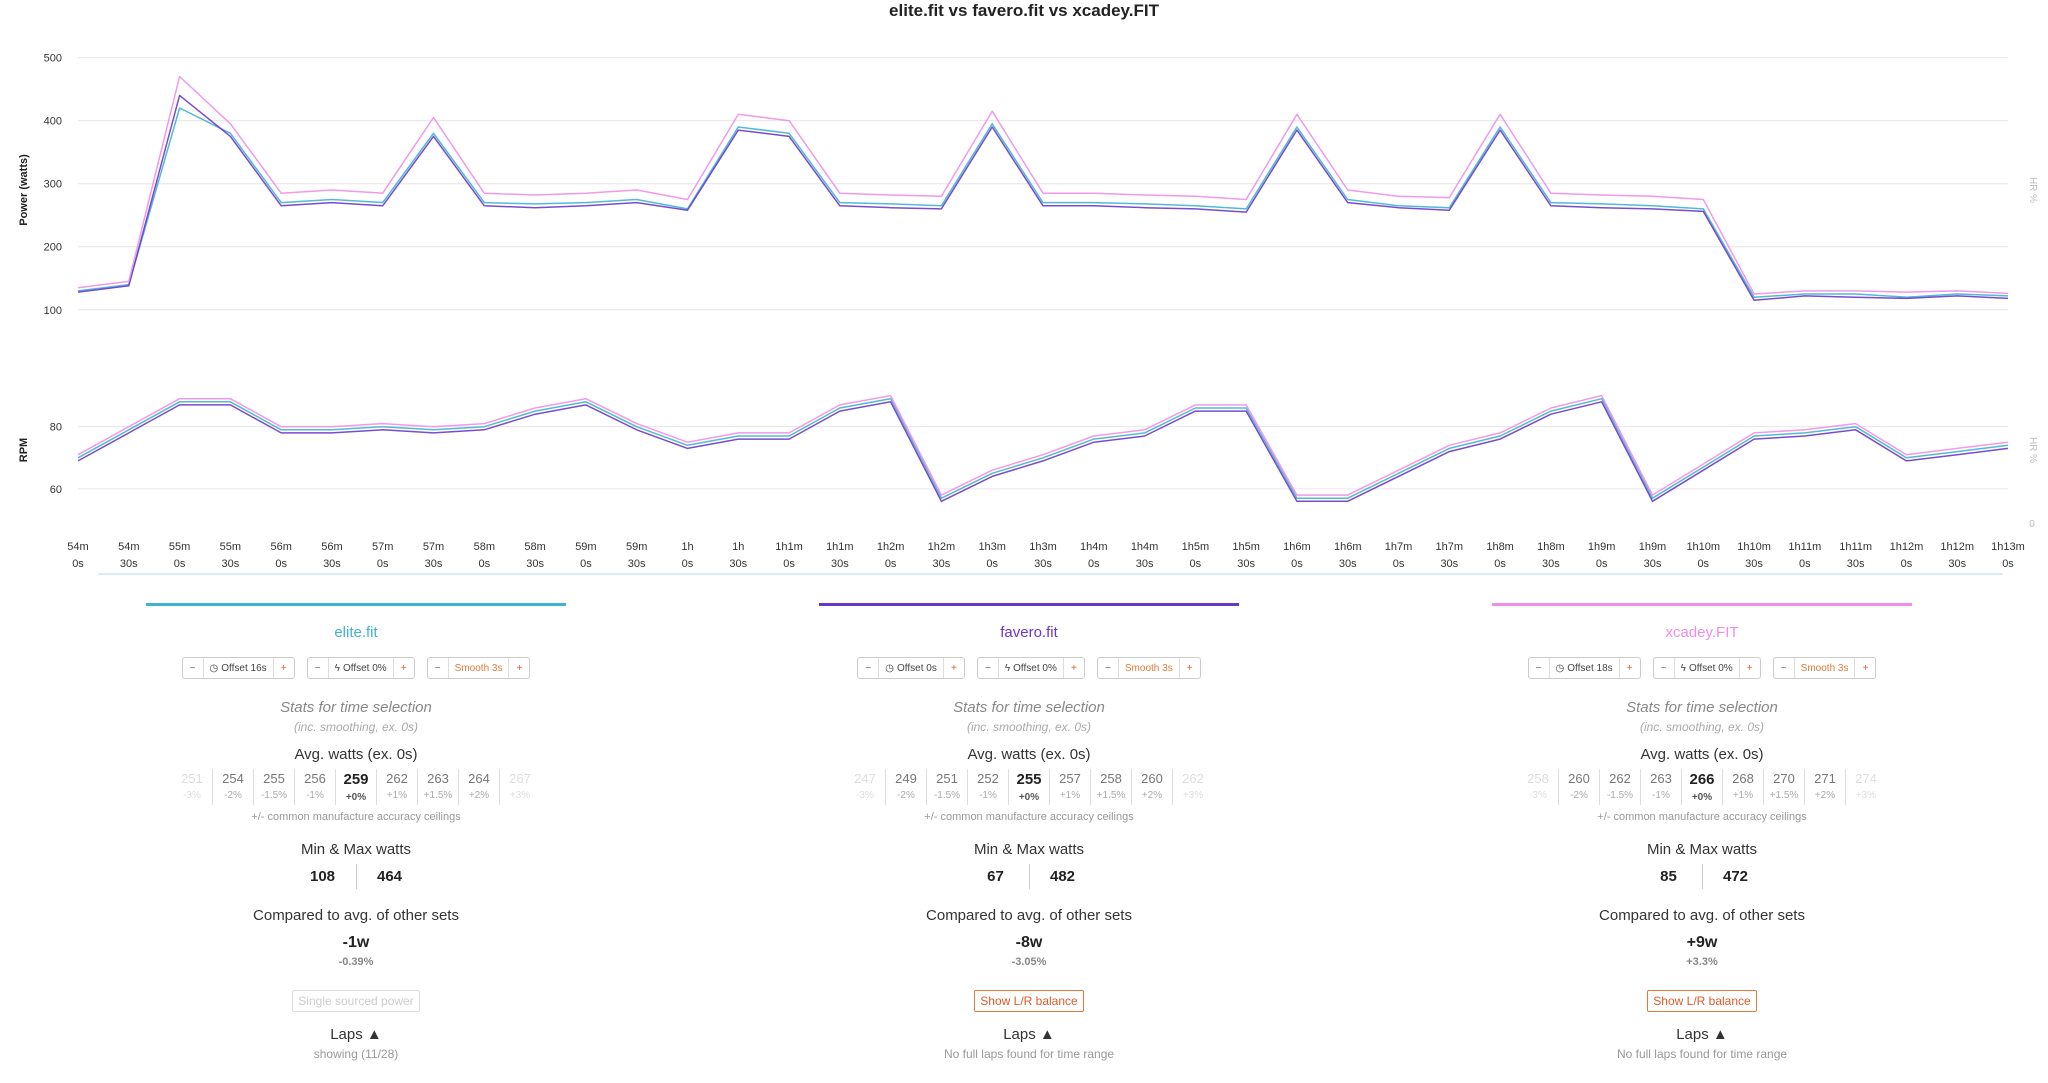 Image resolution: width=2048 pixels, height=1083 pixels. What do you see at coordinates (315, 795) in the screenshot?
I see `avg-watts-percent: -1%` at bounding box center [315, 795].